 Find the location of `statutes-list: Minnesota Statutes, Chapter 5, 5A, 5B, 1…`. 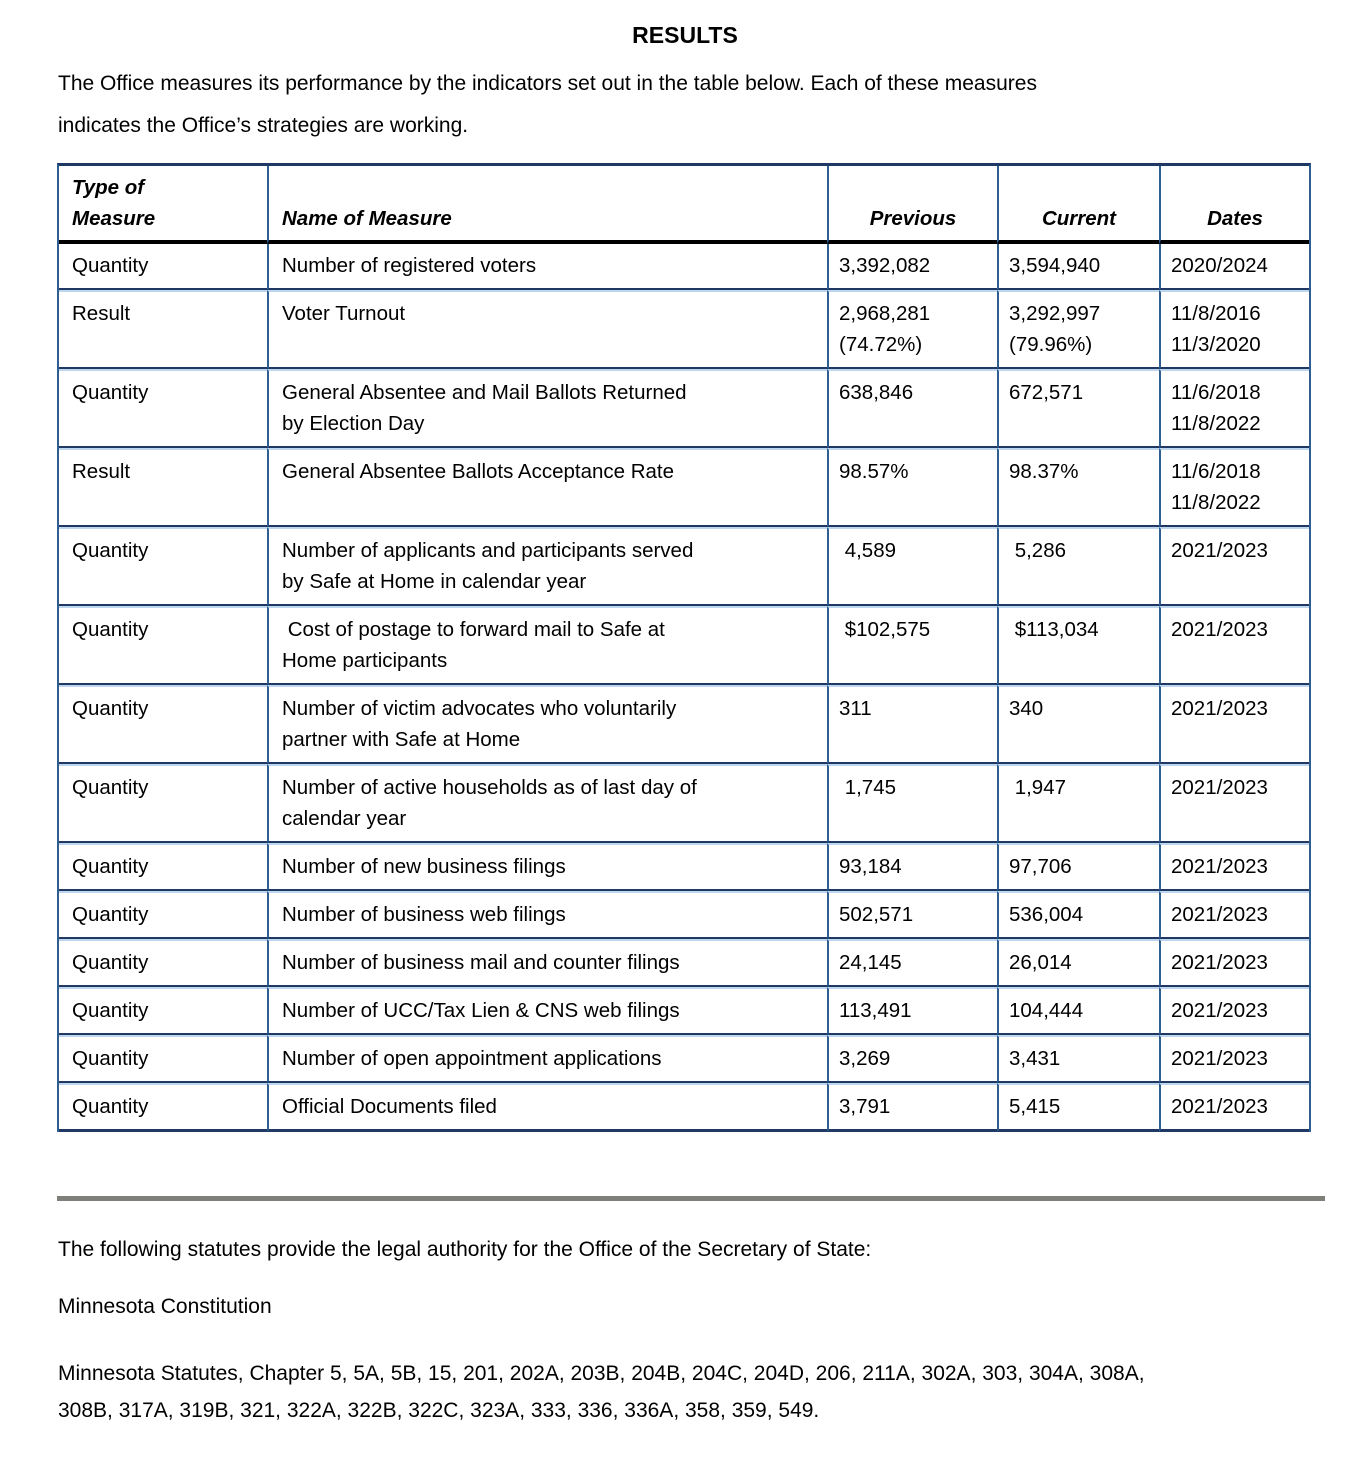

statutes-list: Minnesota Statutes, Chapter 5, 5A, 5B, 1… is located at coordinates (601, 1392).